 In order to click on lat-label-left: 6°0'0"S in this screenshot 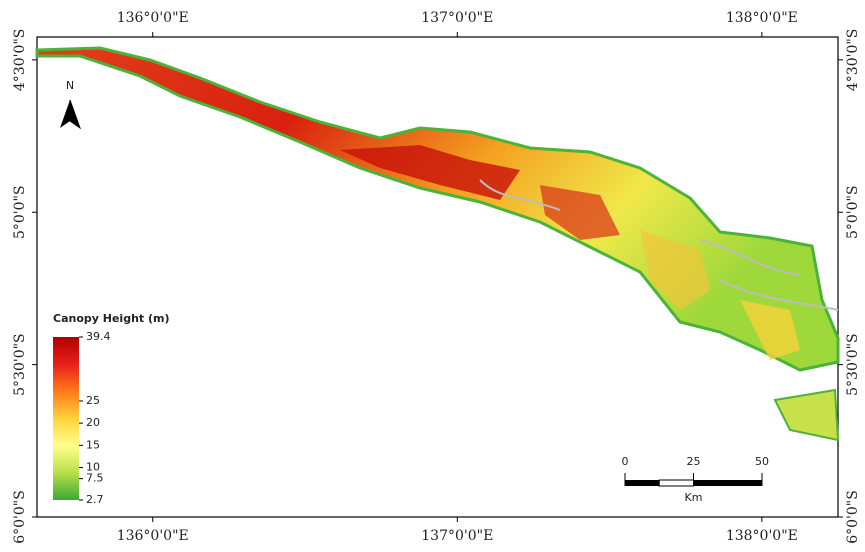, I will do `click(20, 517)`.